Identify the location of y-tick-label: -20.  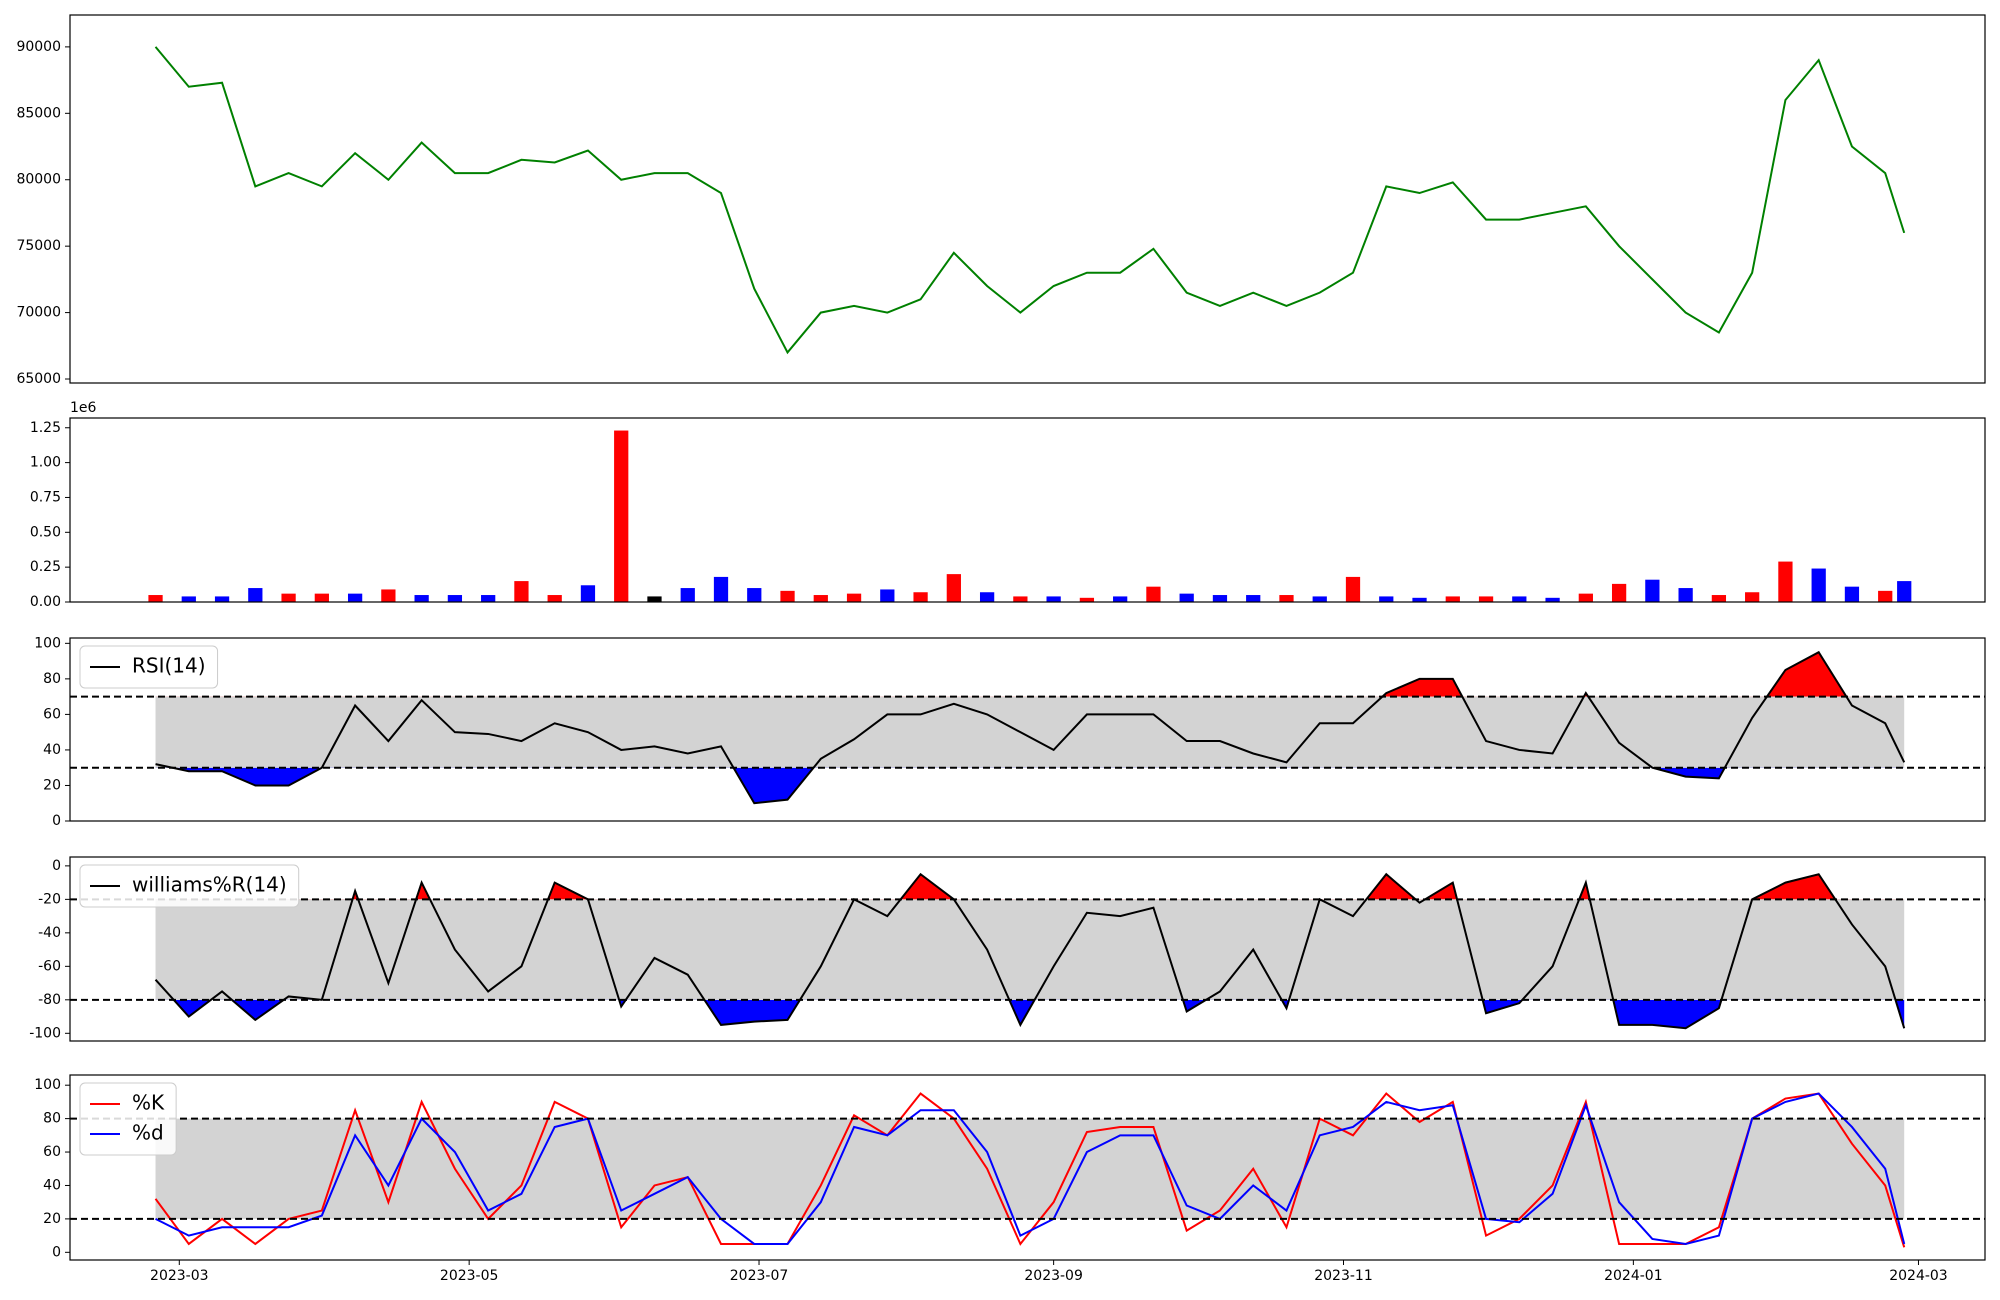
(49, 899).